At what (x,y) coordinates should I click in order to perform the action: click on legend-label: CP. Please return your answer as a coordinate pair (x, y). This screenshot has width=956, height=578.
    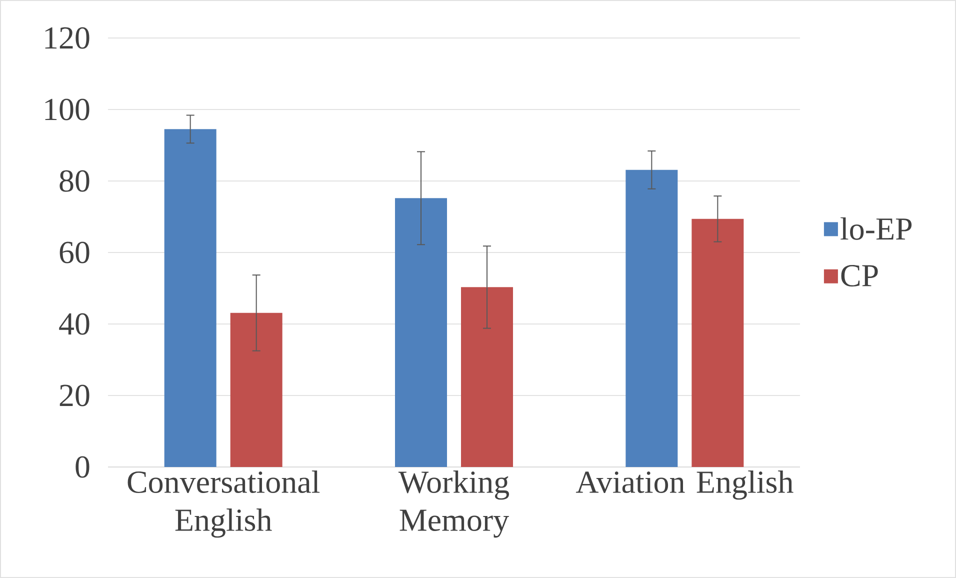
    Looking at the image, I should click on (859, 275).